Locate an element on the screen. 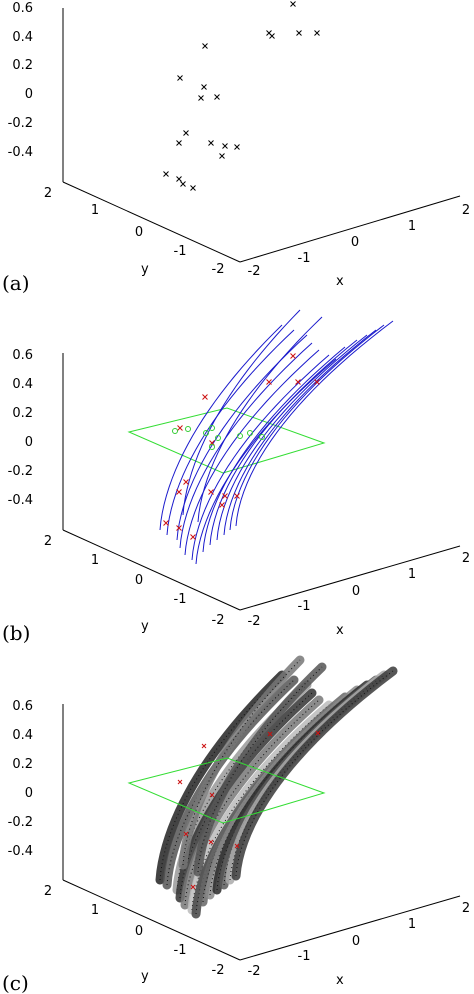 Image resolution: width=474 pixels, height=994 pixels. y-tick-label: 0 is located at coordinates (139, 931).